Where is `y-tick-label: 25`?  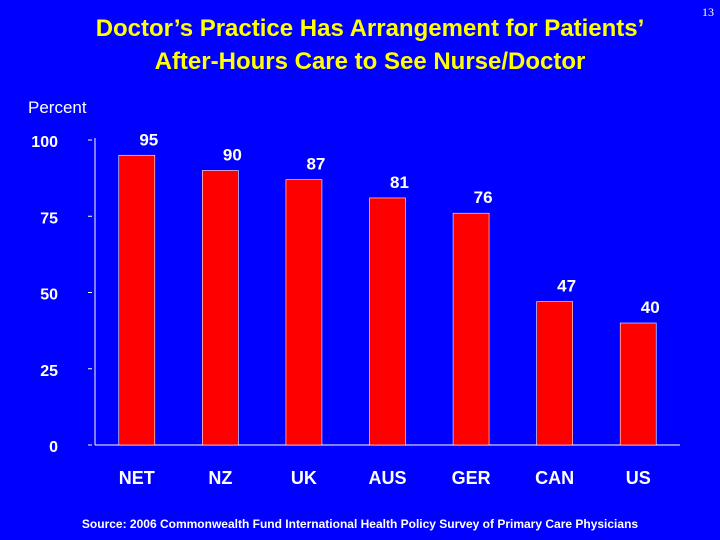
y-tick-label: 25 is located at coordinates (49, 371).